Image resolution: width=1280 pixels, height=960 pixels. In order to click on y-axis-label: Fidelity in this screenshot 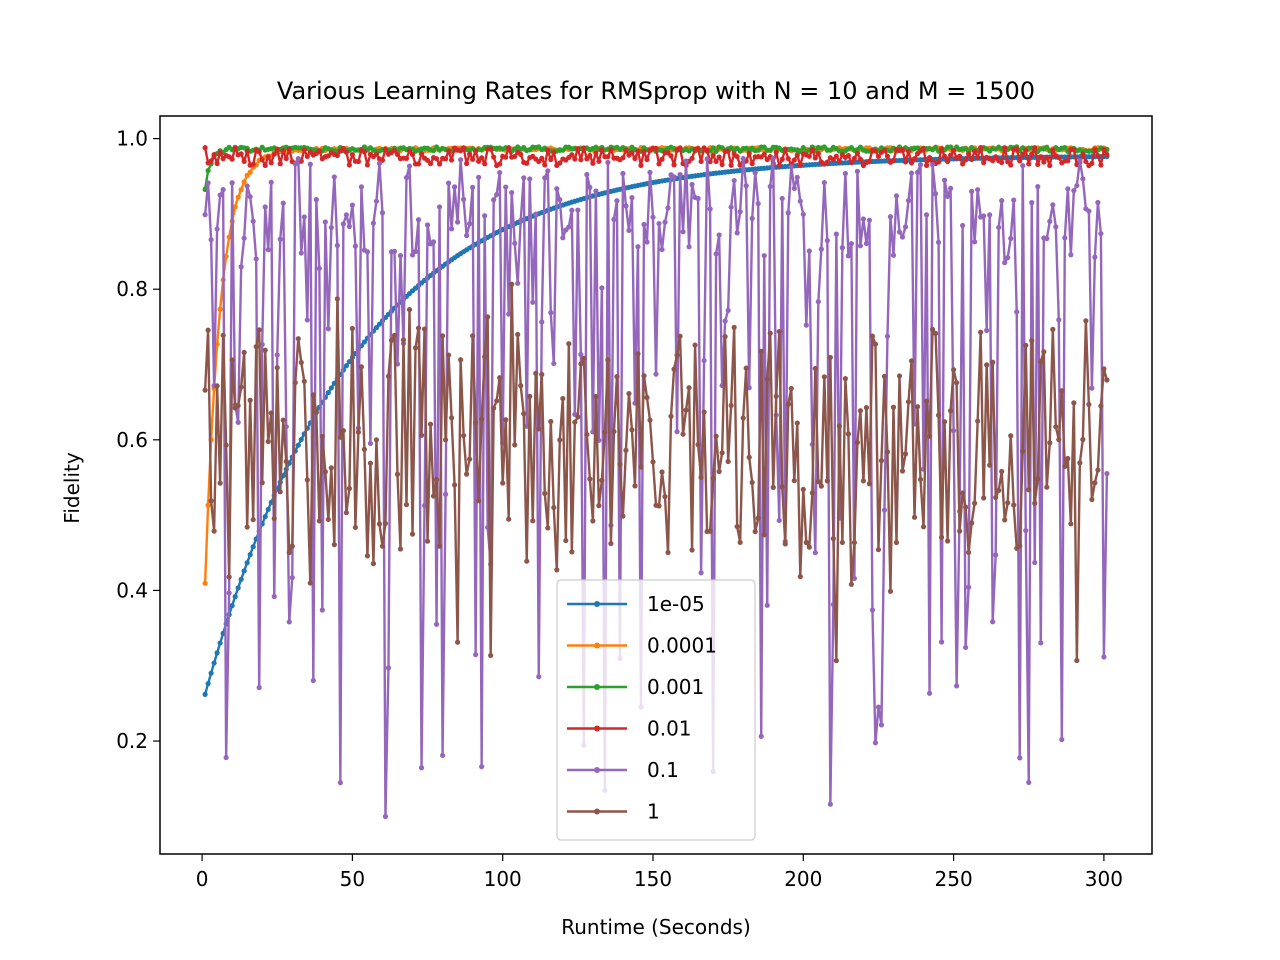, I will do `click(72, 488)`.